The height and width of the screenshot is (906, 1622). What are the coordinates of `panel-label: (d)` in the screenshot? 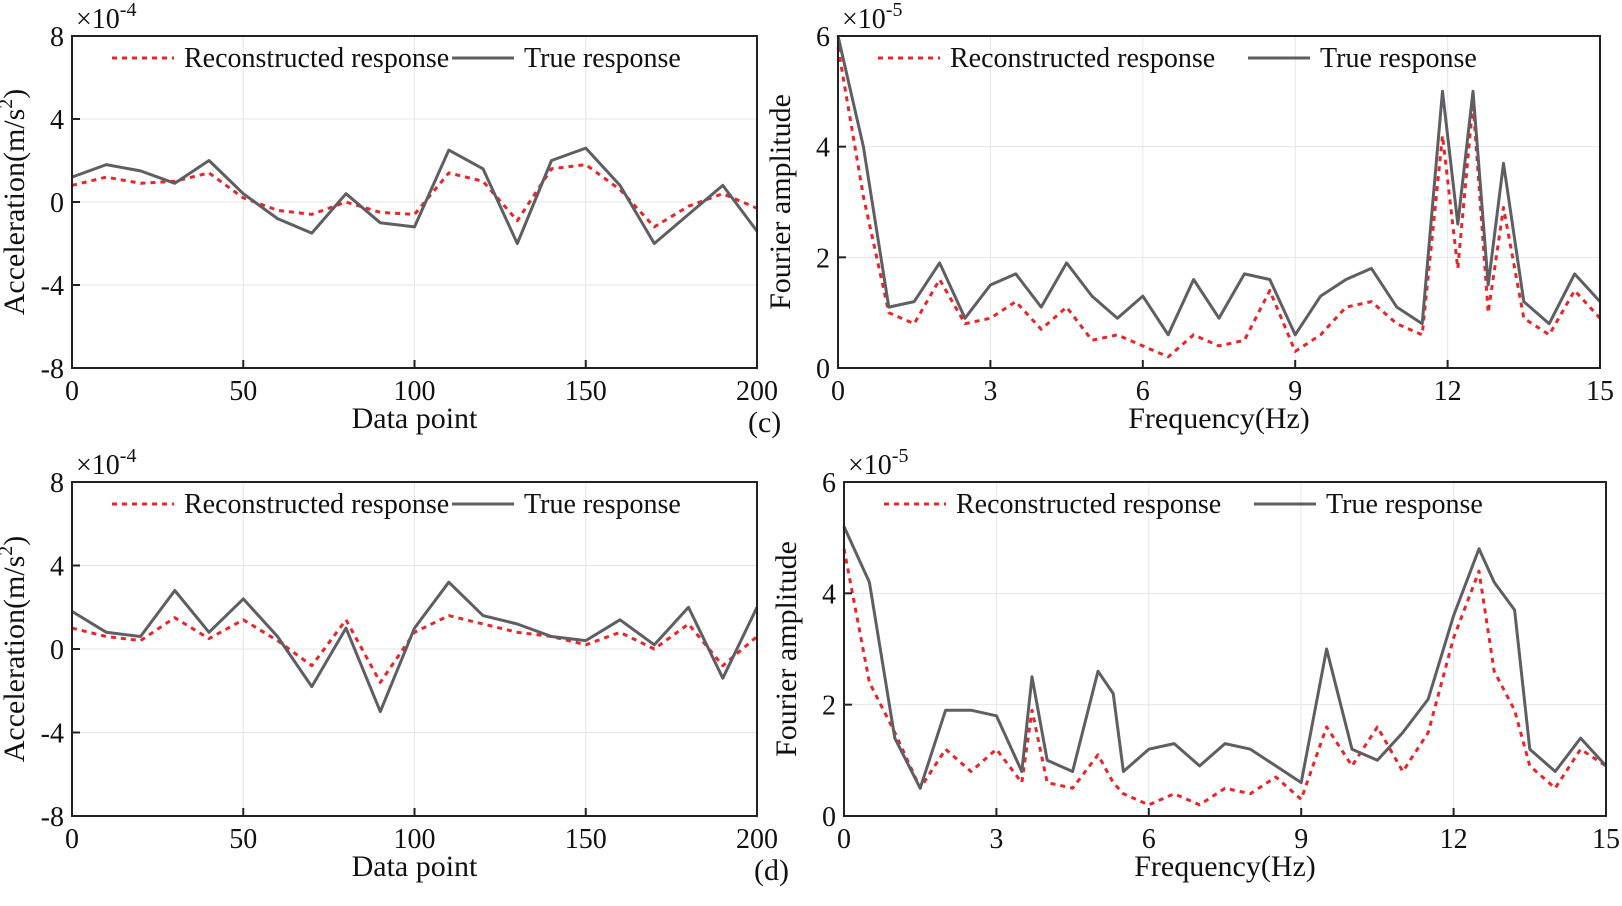 It's located at (771, 870).